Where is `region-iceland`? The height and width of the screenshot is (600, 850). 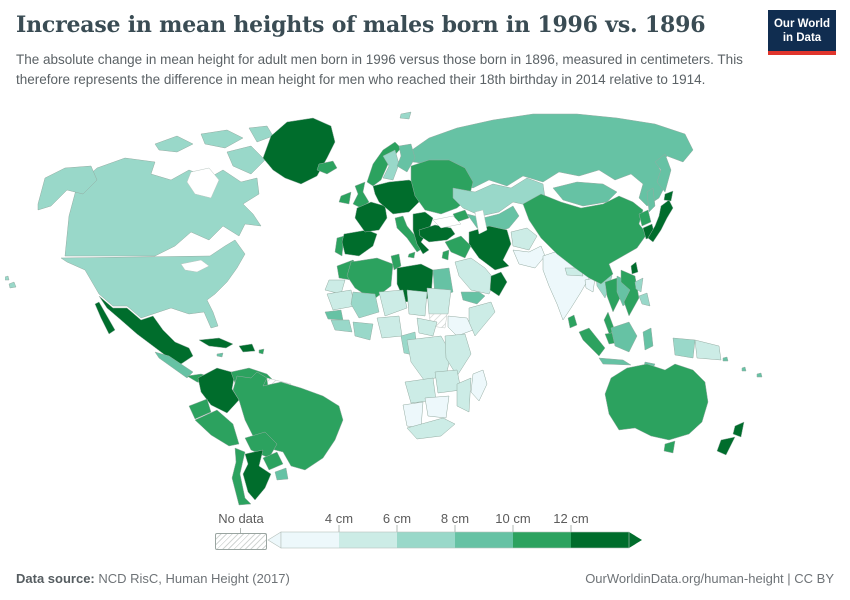 region-iceland is located at coordinates (327, 167).